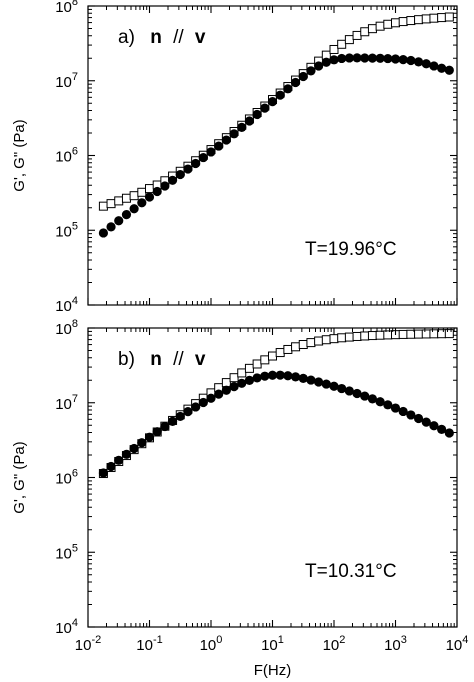 This screenshot has width=474, height=682. What do you see at coordinates (178, 37) in the screenshot?
I see `panel-a-orient-sep: //` at bounding box center [178, 37].